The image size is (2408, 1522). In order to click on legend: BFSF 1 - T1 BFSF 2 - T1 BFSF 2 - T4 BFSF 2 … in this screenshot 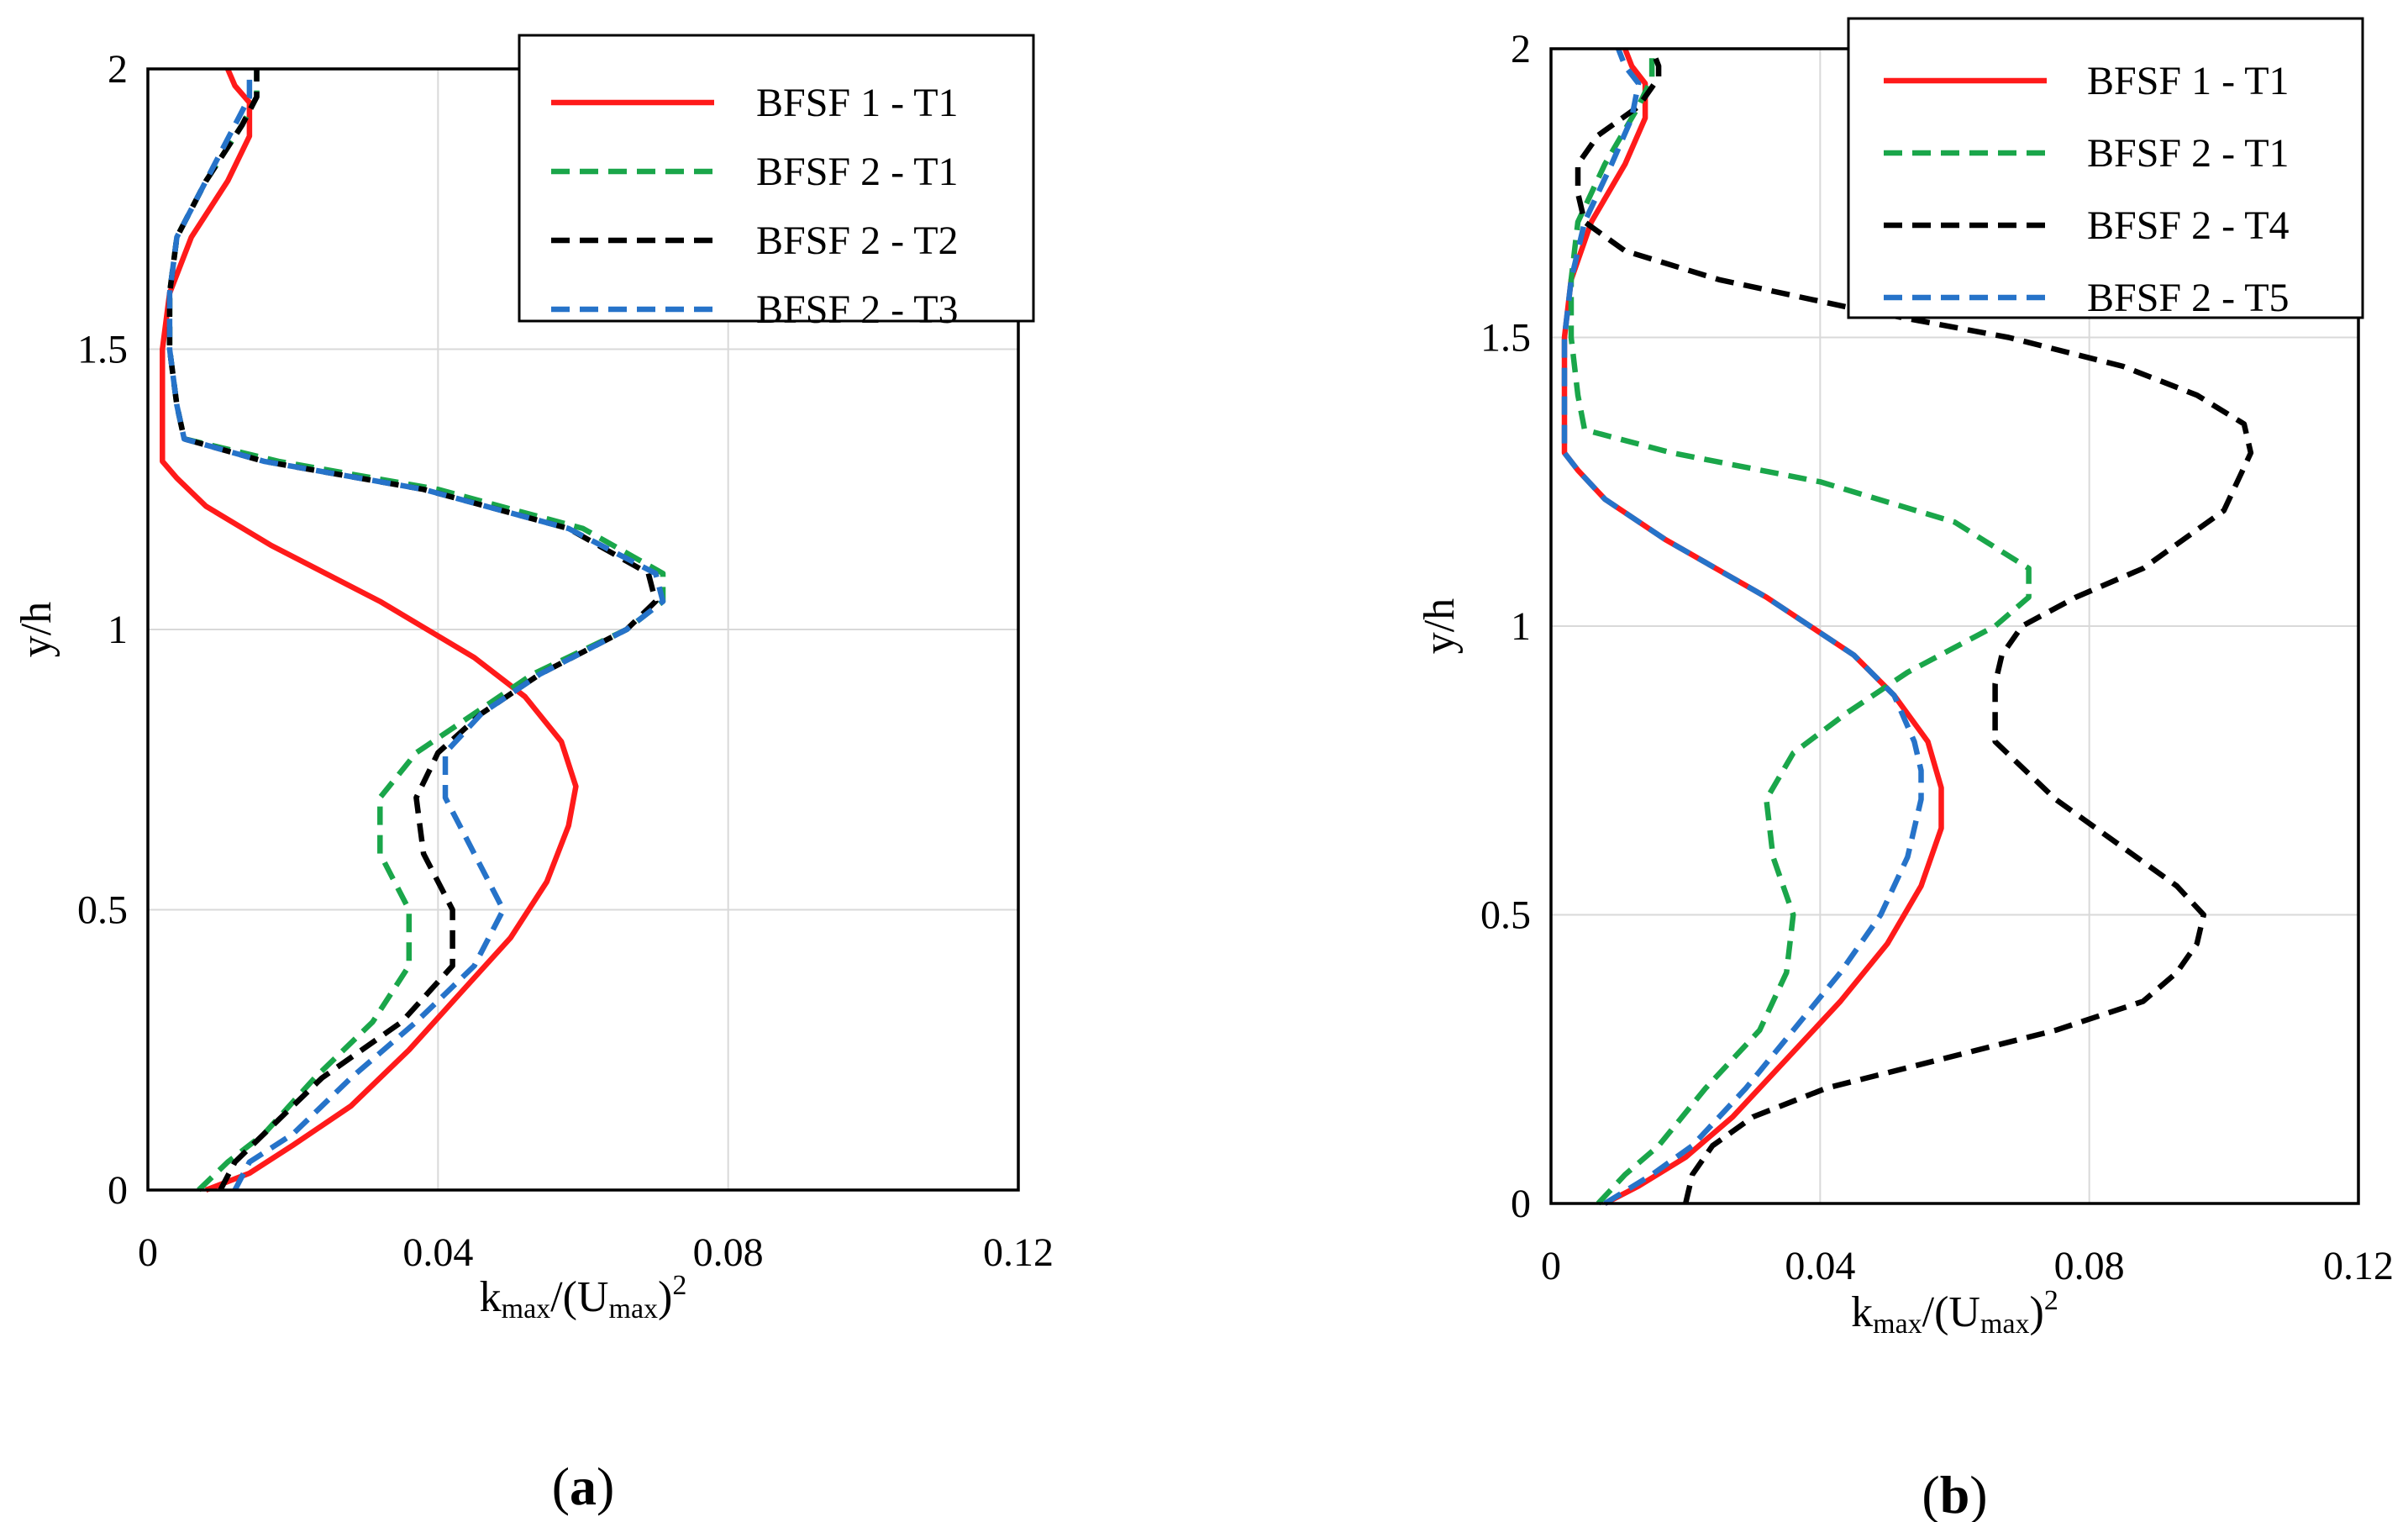, I will do `click(2106, 168)`.